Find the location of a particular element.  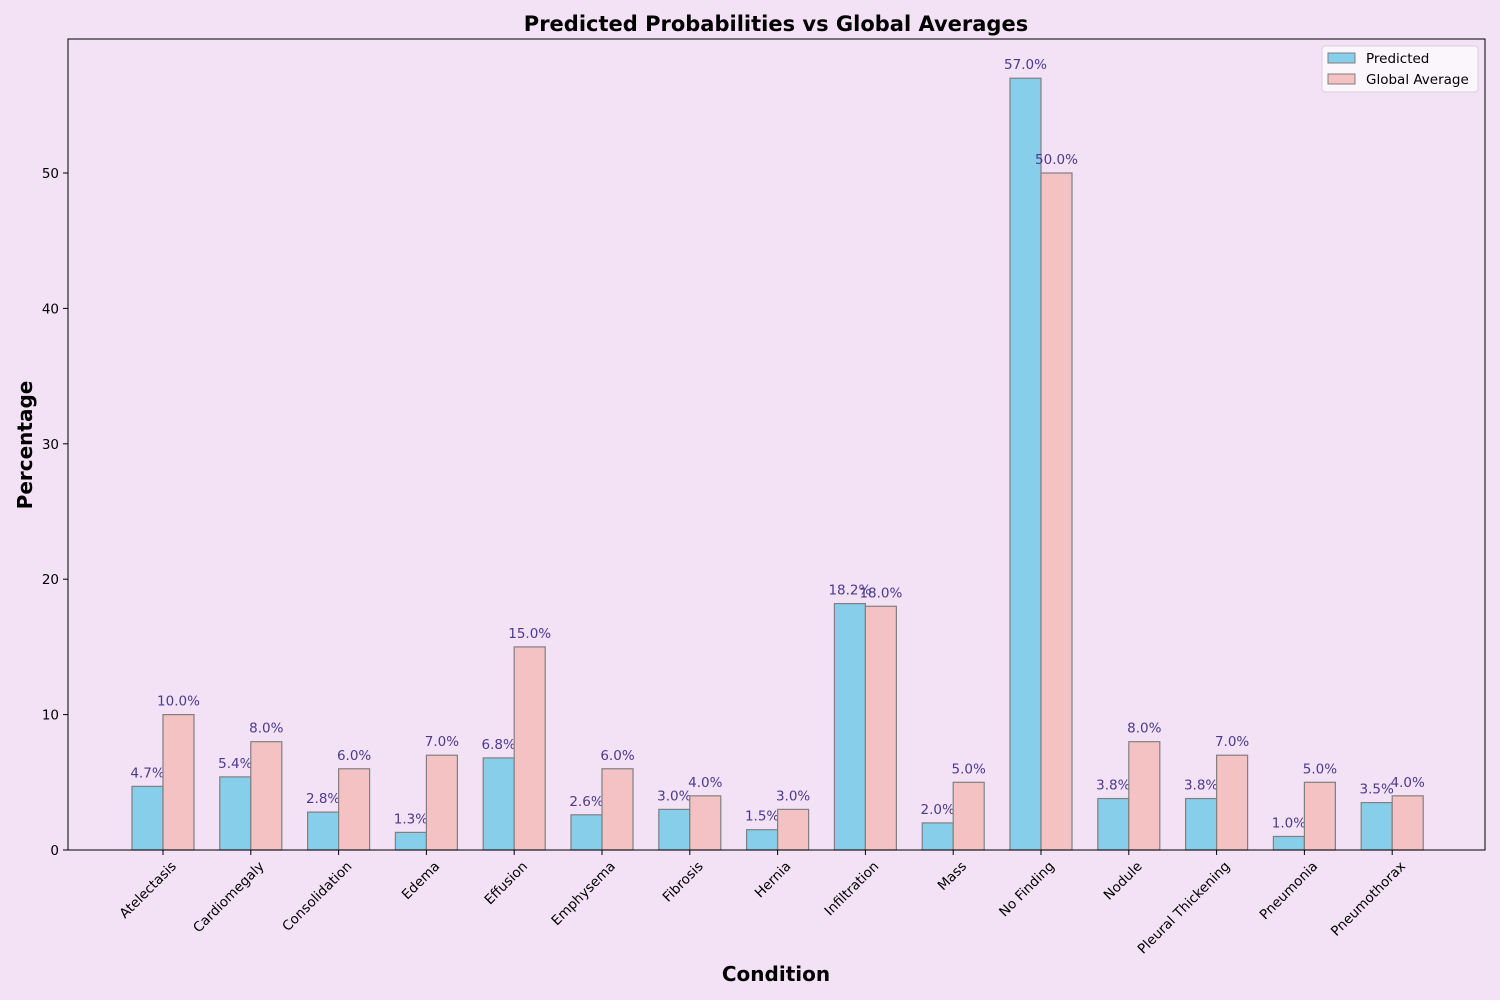

x-tick-label: Consolidation is located at coordinates (317, 897).